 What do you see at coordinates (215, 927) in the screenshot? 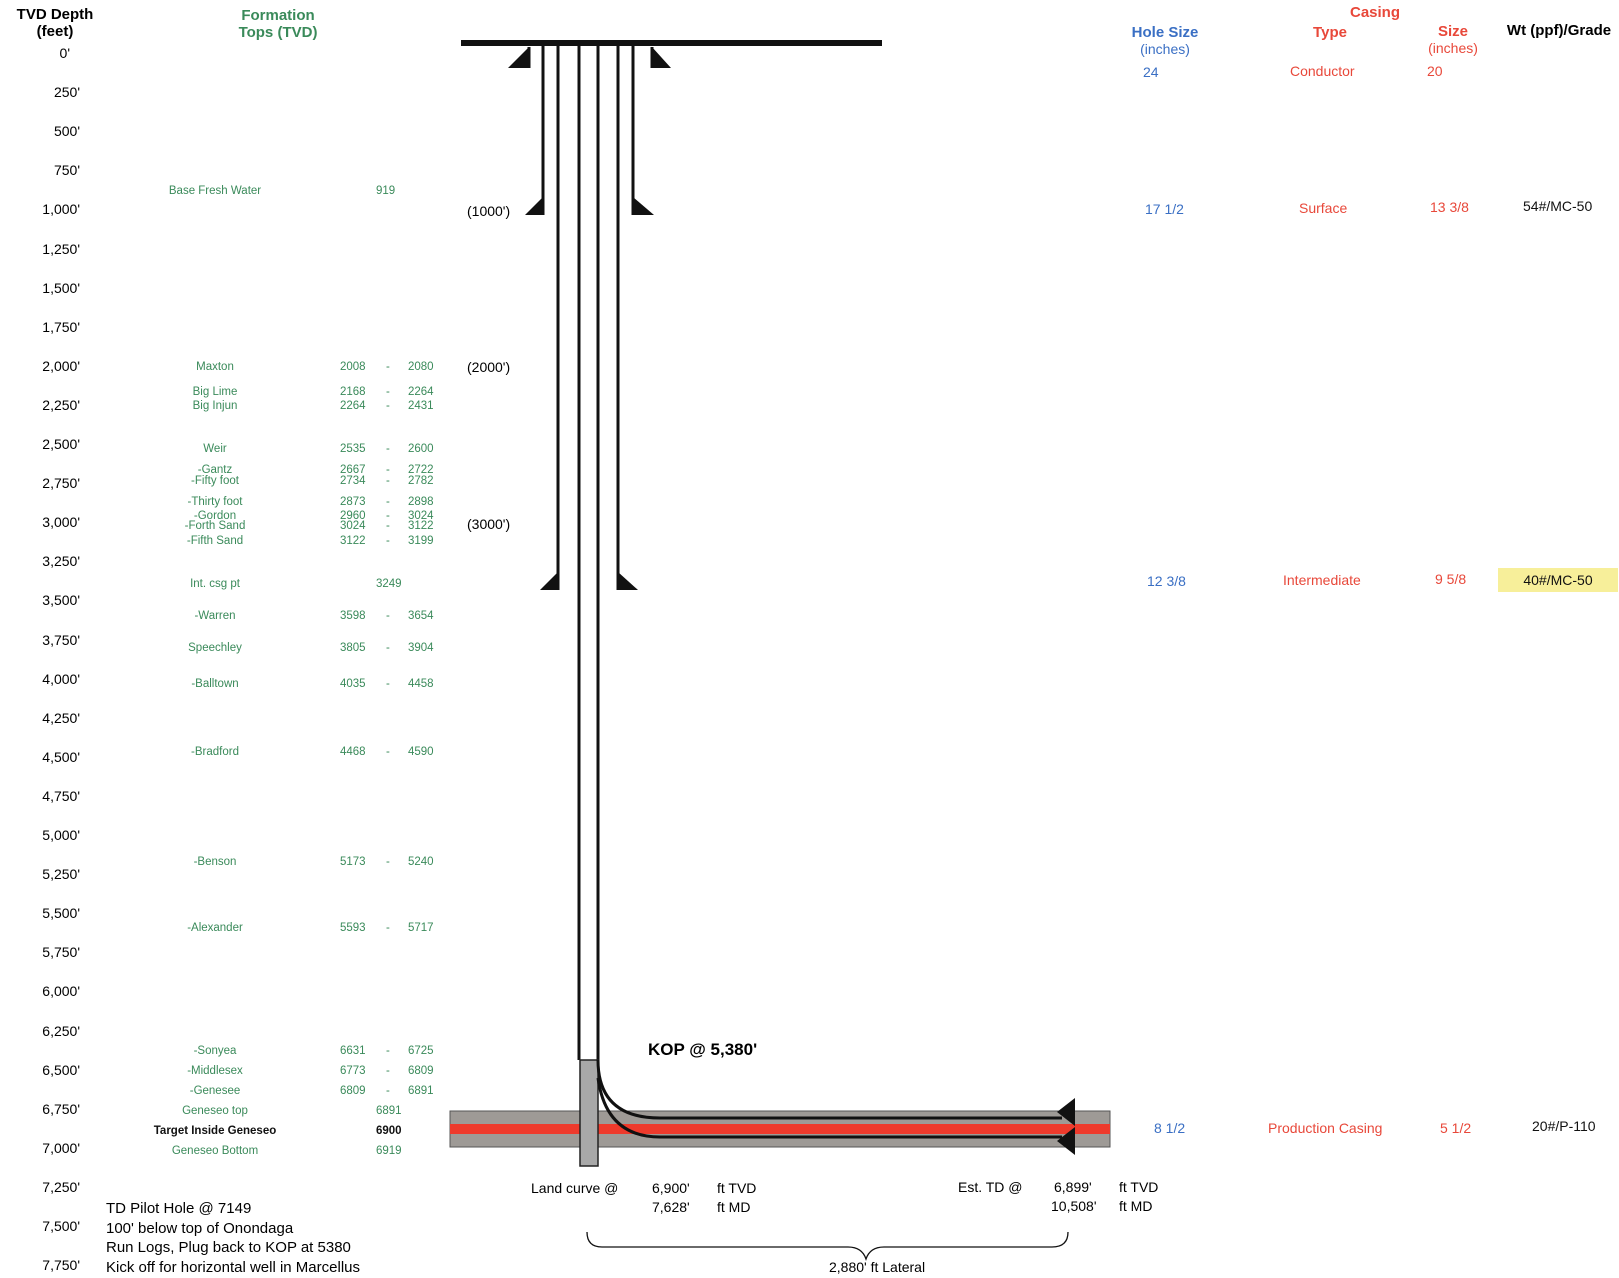
I see `formation-name: -Alexander` at bounding box center [215, 927].